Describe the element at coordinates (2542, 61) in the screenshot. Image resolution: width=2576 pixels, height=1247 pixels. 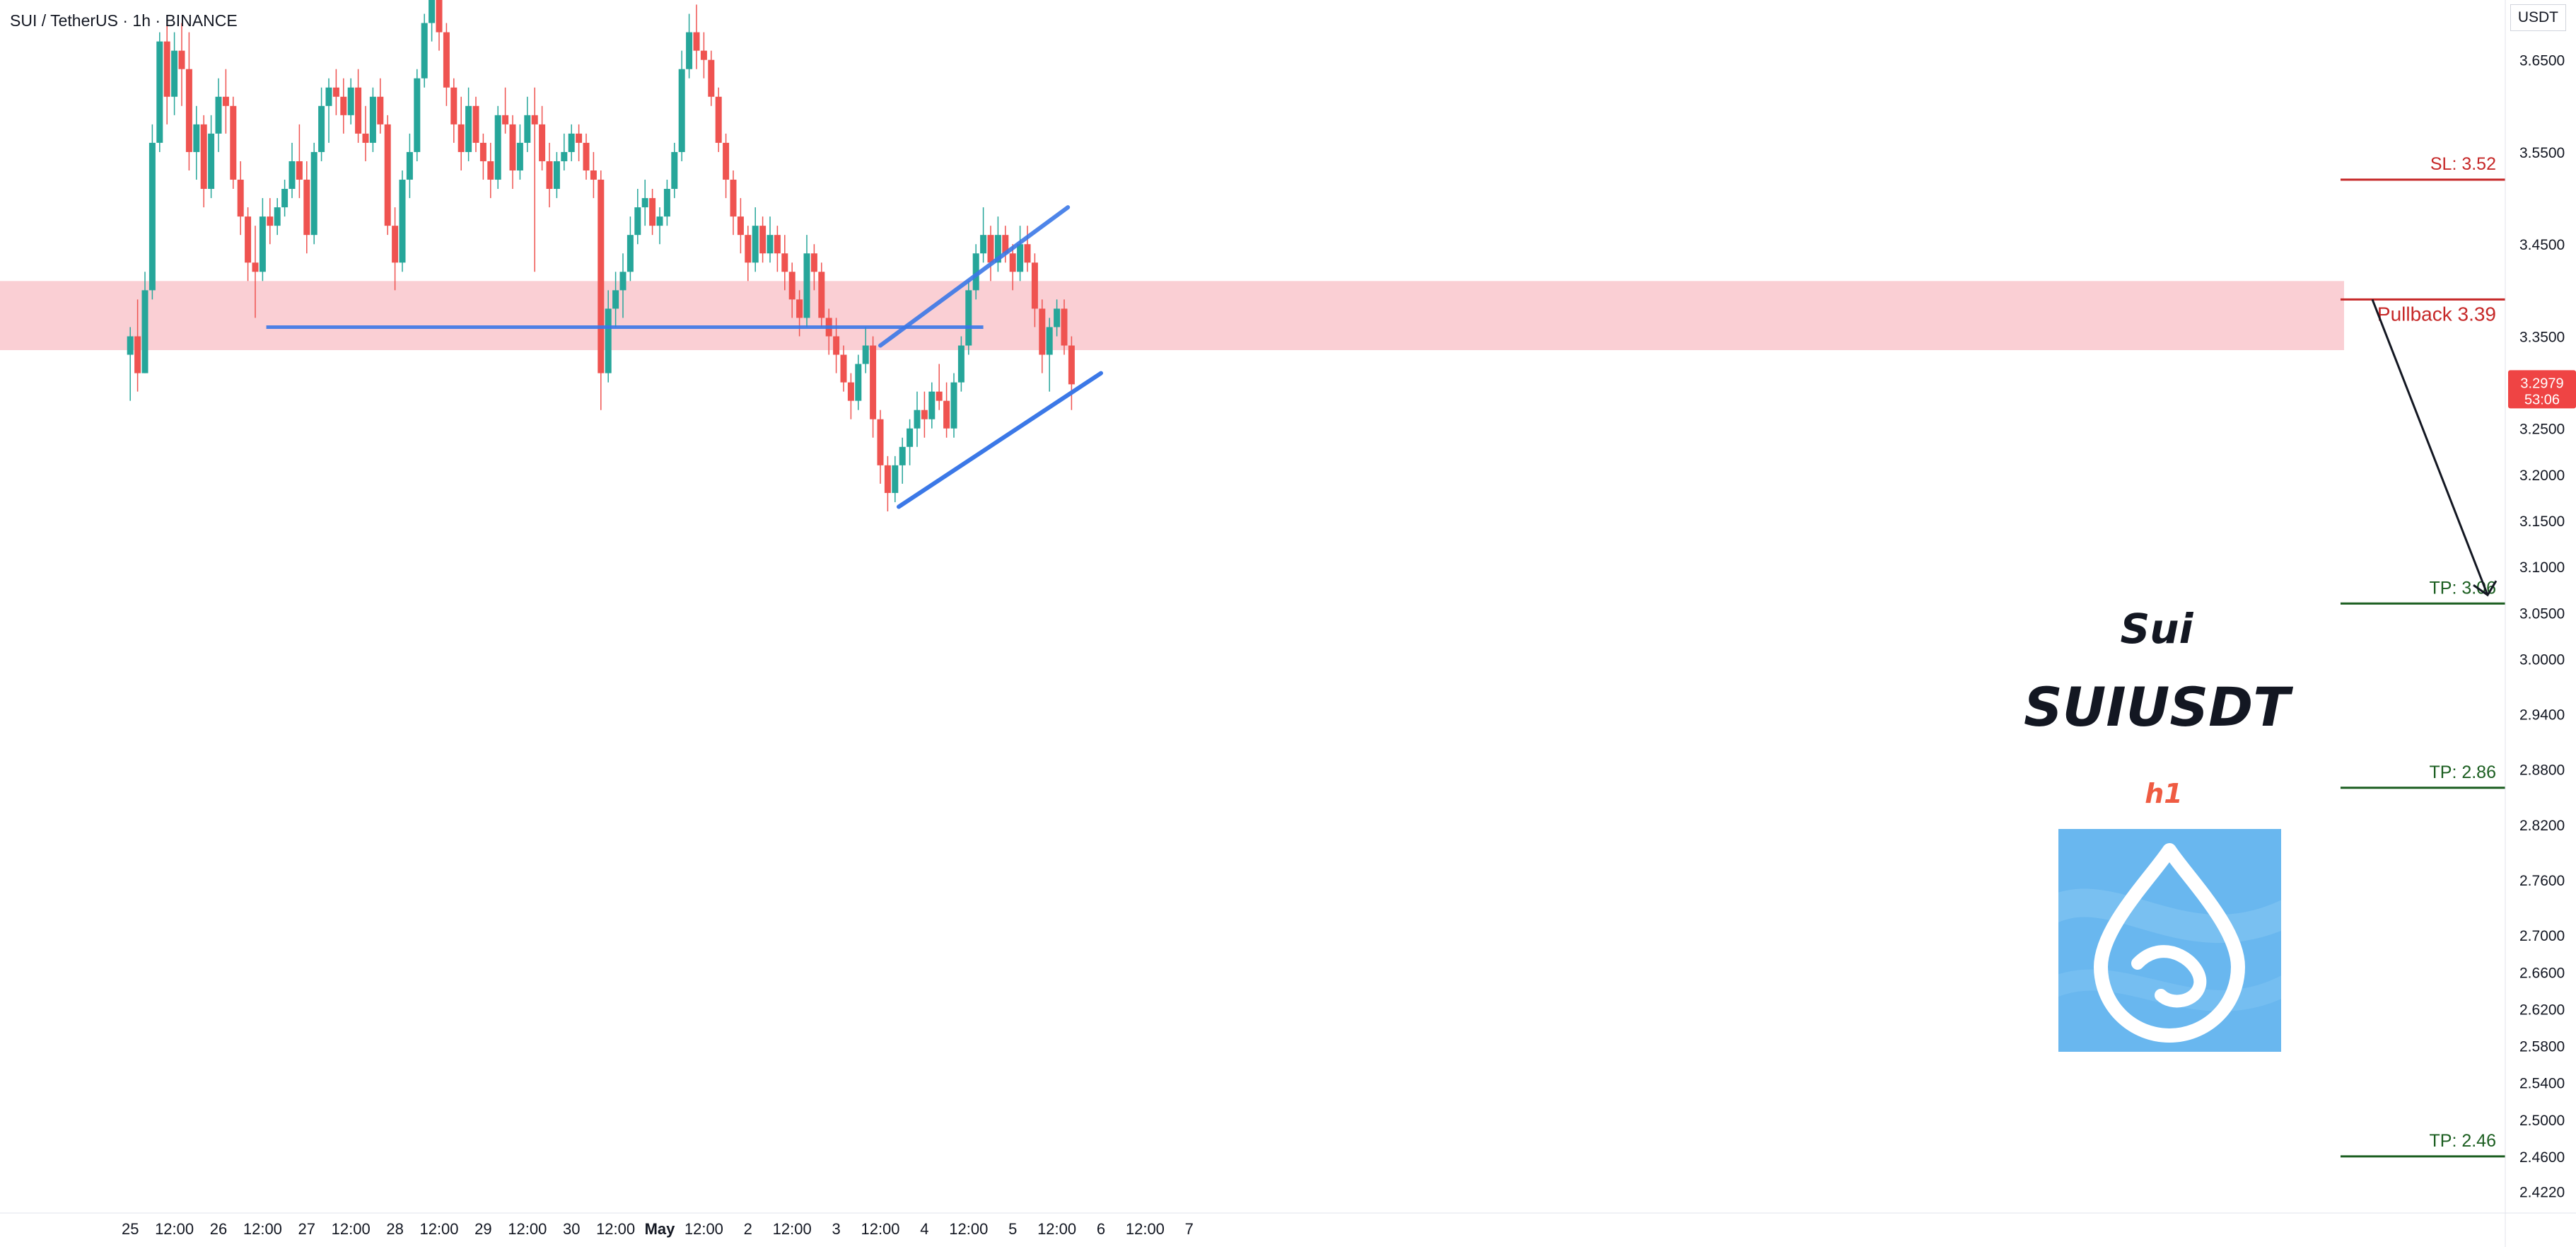
I see `y-tick-label: 3.6500` at that location.